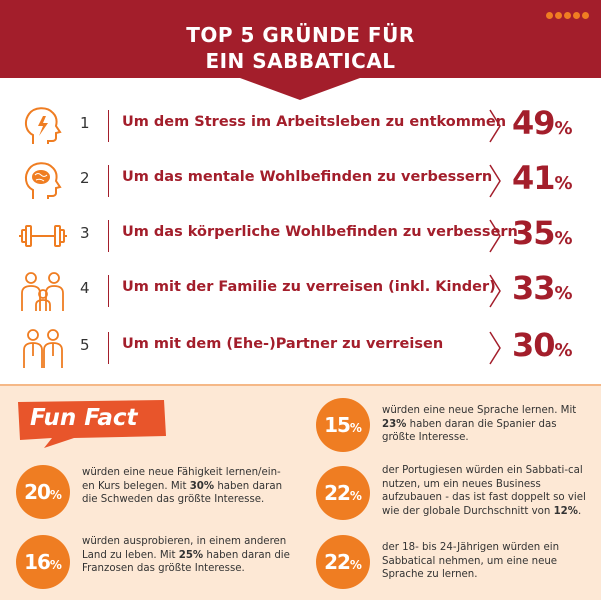  What do you see at coordinates (534, 233) in the screenshot?
I see `percentage-value: 35` at bounding box center [534, 233].